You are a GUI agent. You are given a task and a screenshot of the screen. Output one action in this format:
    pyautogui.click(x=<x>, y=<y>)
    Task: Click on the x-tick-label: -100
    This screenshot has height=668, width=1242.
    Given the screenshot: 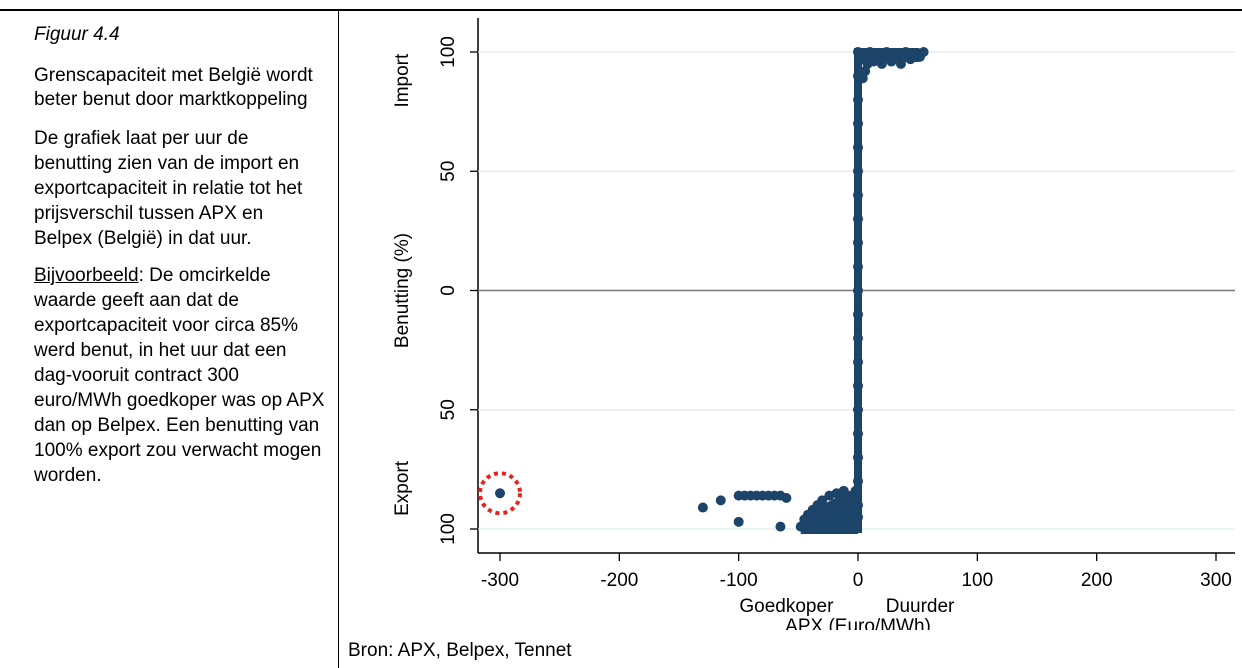 What is the action you would take?
    pyautogui.click(x=739, y=580)
    